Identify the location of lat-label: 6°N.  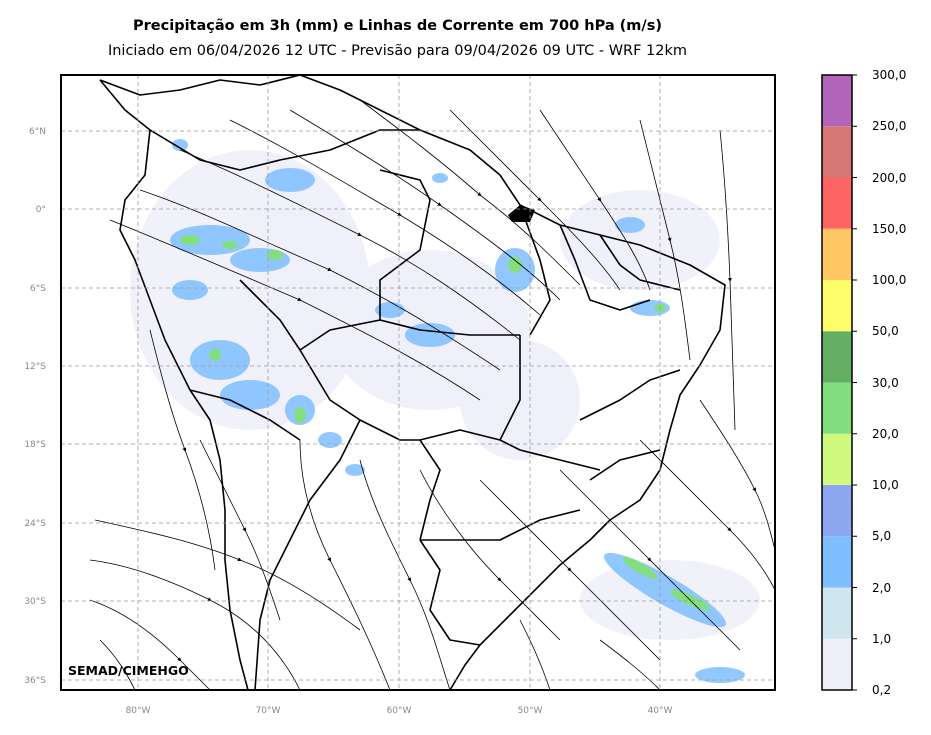
(37, 132).